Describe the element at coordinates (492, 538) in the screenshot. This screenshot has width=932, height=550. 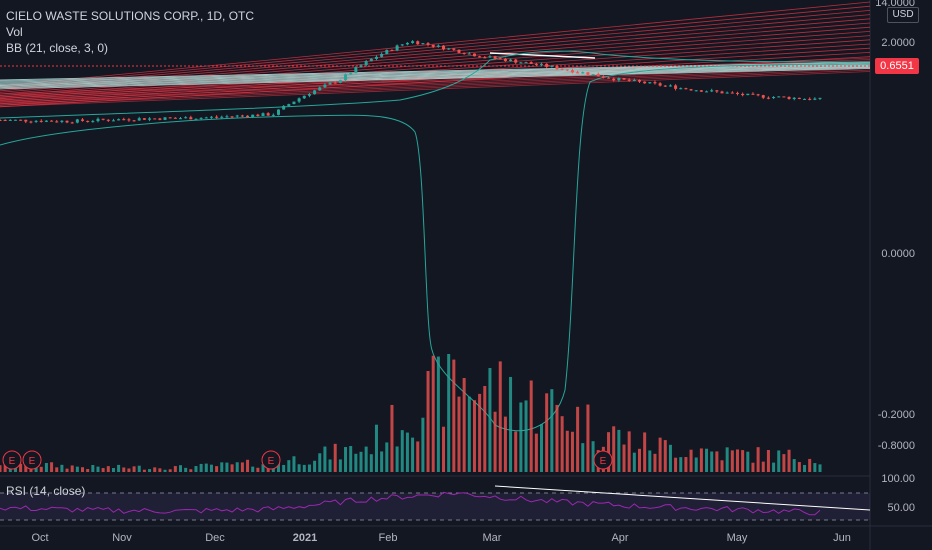
I see `time-tick-label: Mar` at that location.